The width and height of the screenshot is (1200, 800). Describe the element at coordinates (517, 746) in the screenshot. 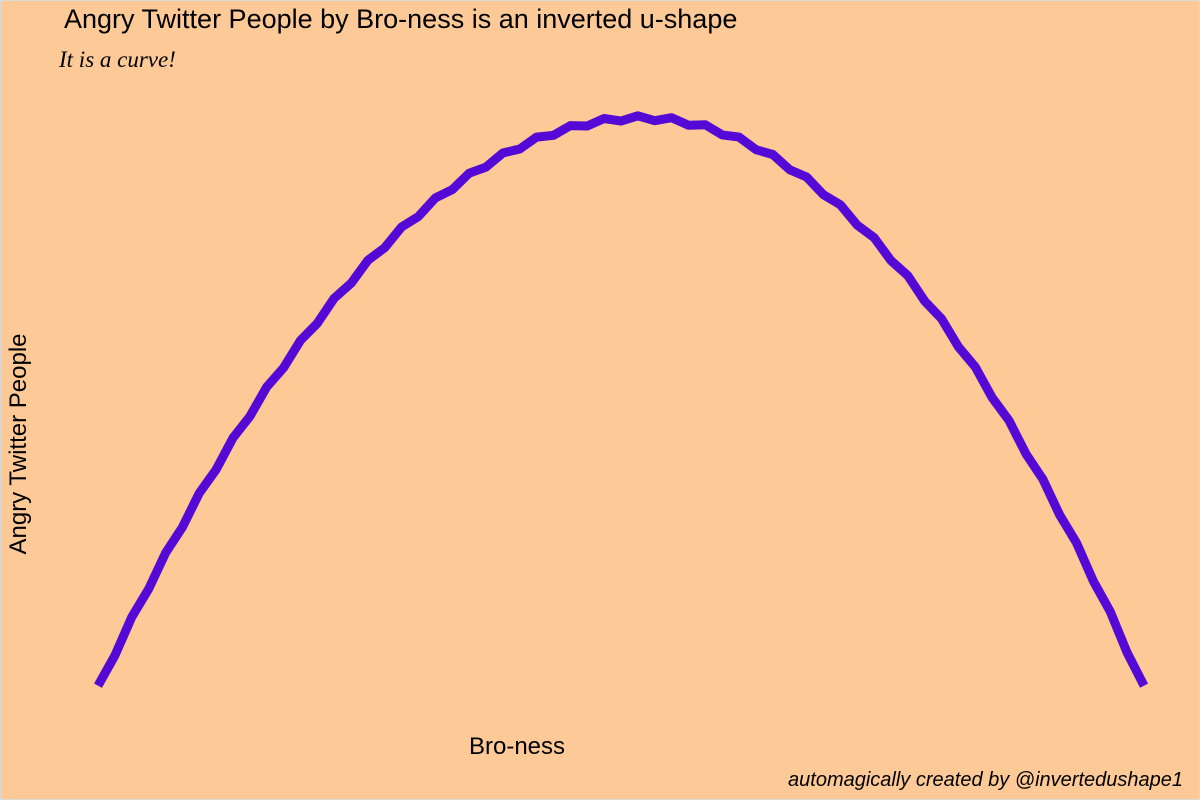

I see `x-axis-label: Bro-ness` at that location.